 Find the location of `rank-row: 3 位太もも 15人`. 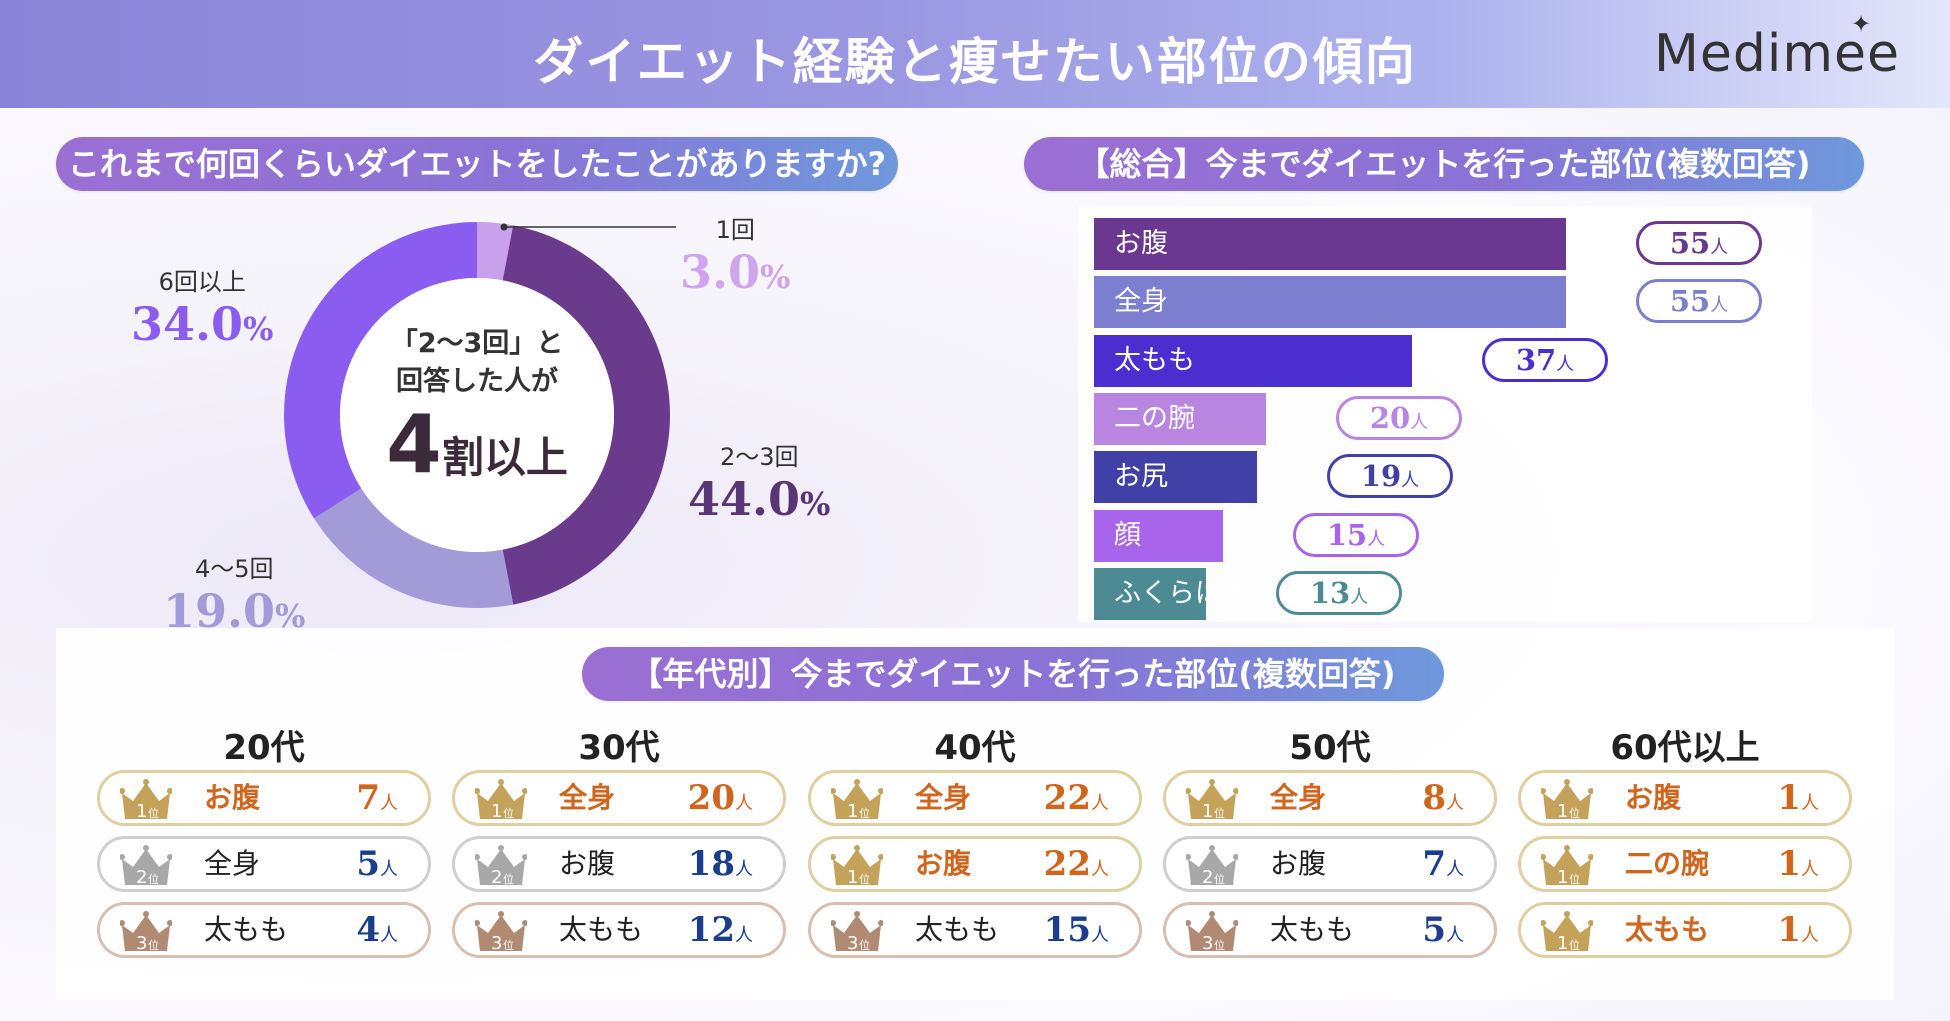

rank-row: 3 位太もも 15人 is located at coordinates (975, 930).